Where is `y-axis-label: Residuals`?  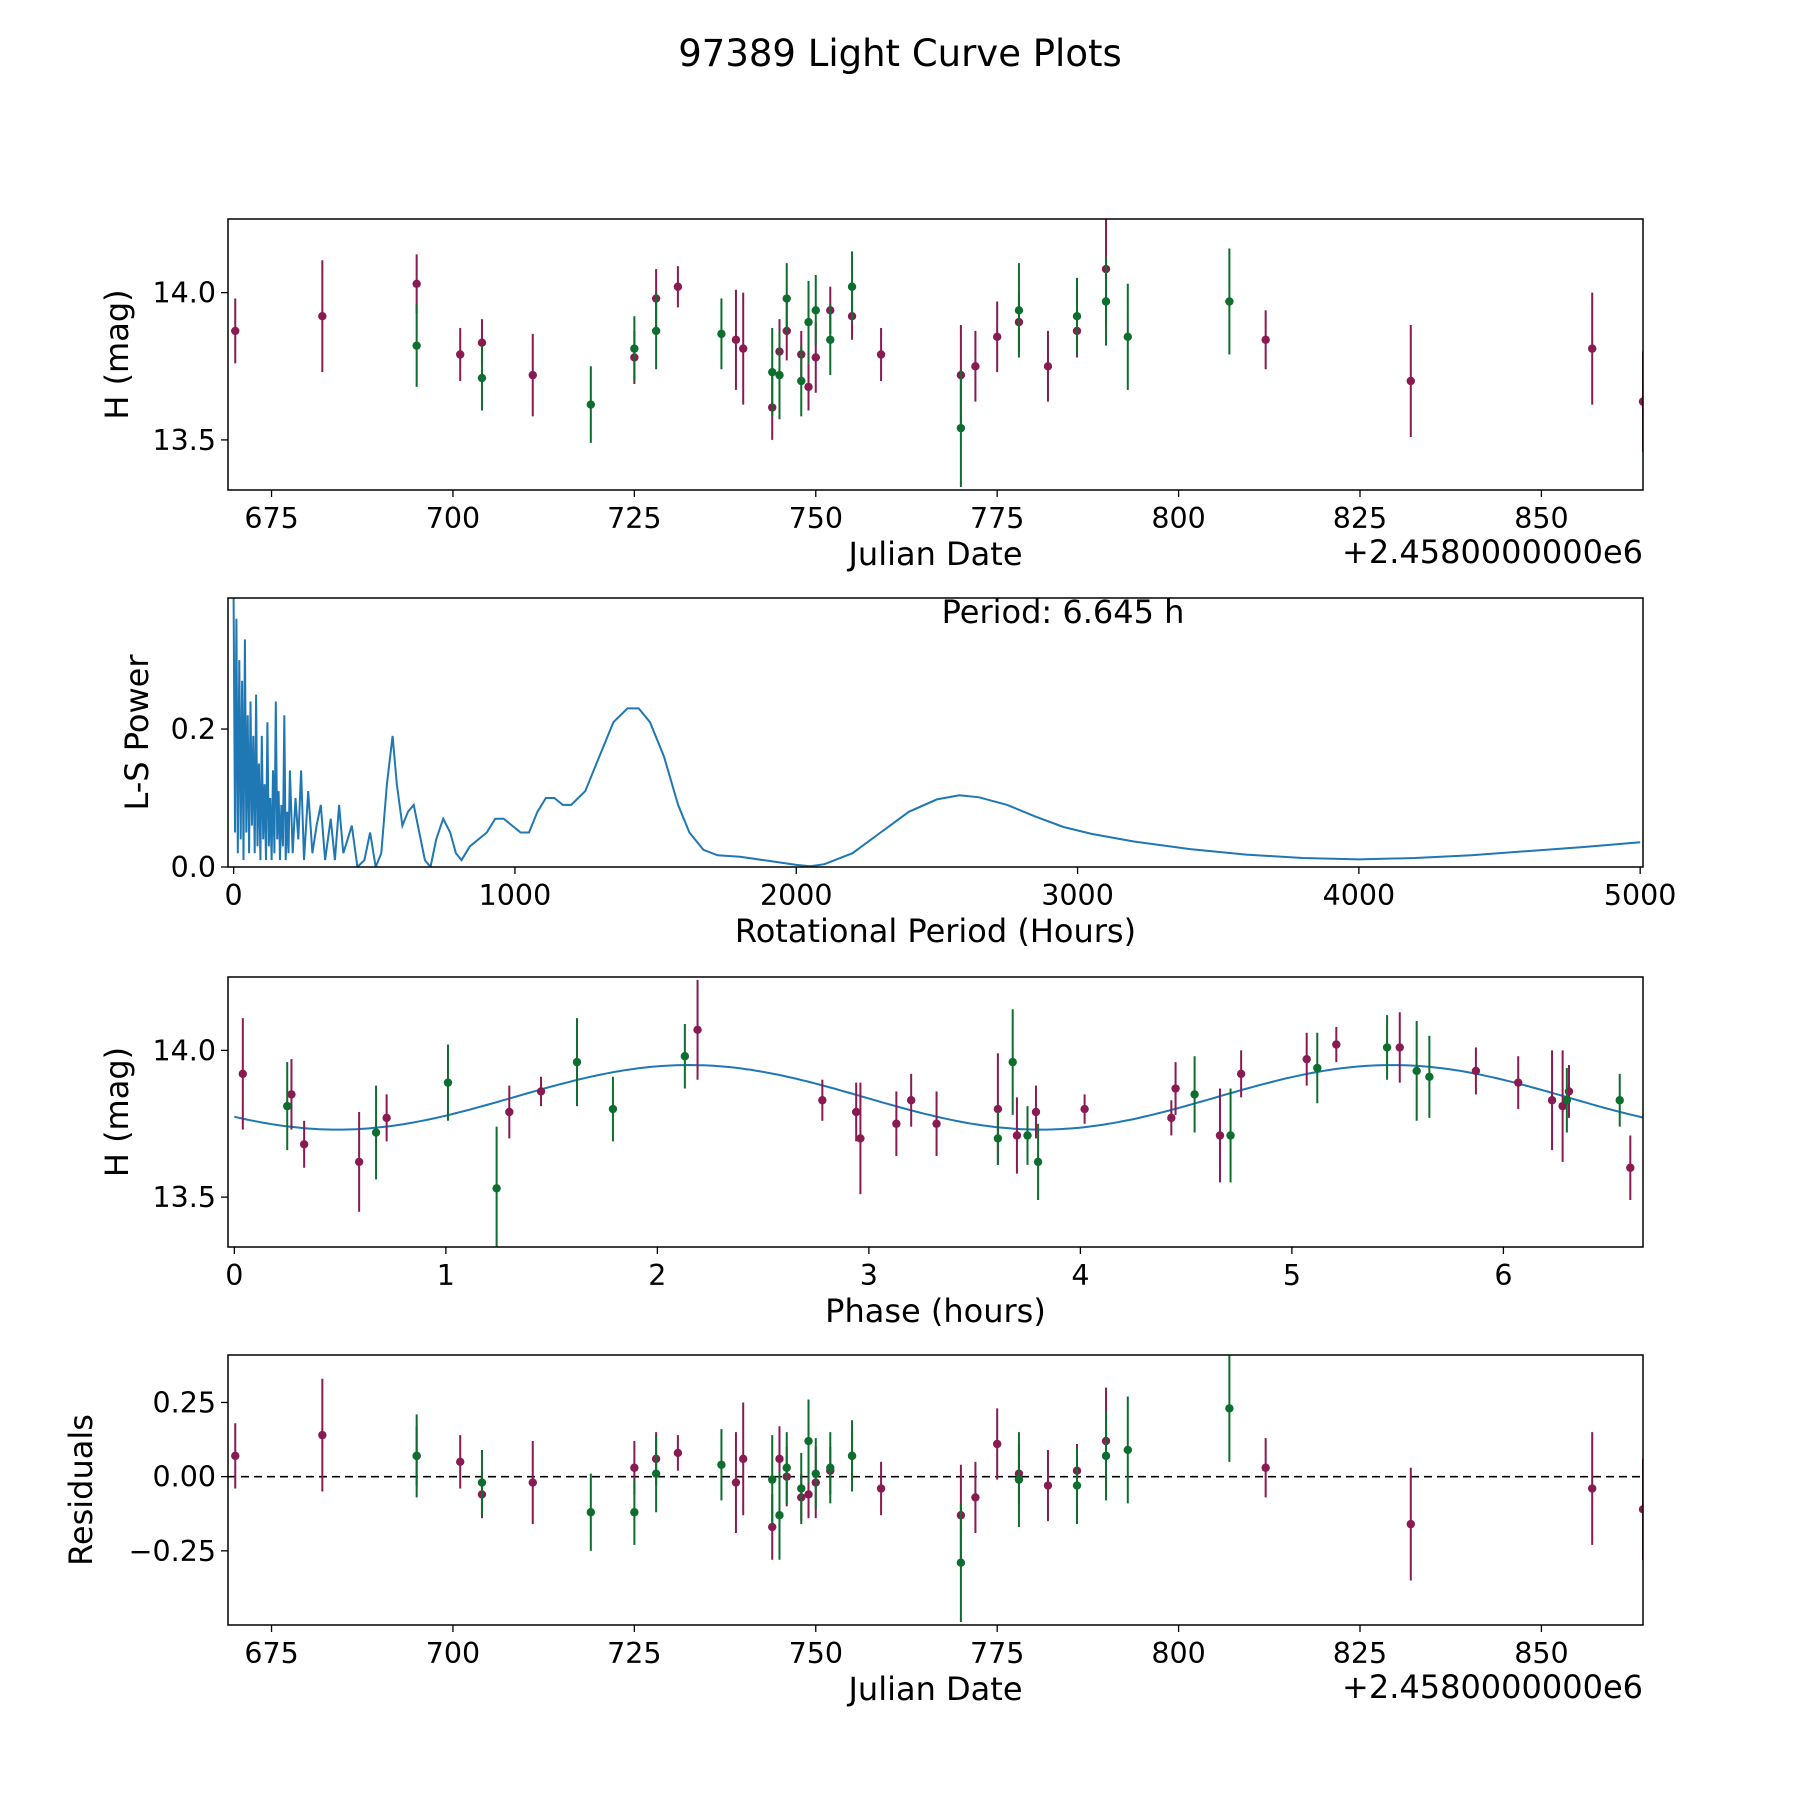 y-axis-label: Residuals is located at coordinates (81, 1490).